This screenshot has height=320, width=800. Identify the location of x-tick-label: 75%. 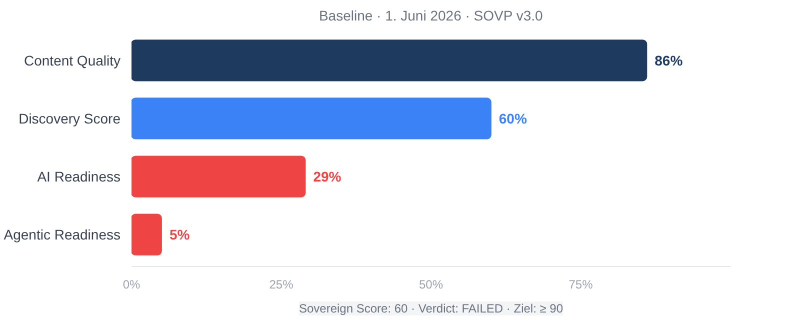
(581, 285).